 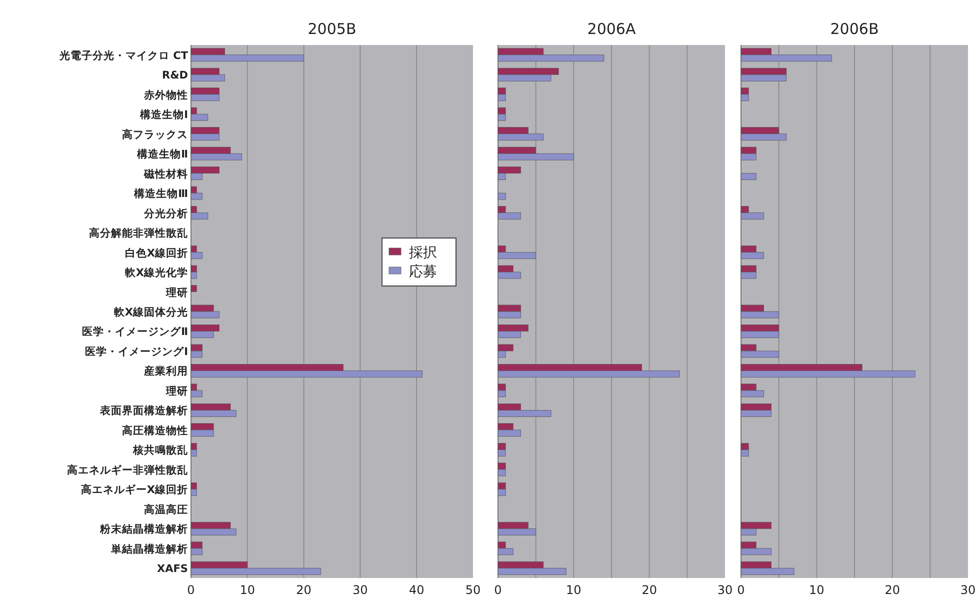 I want to click on y-tick-label: 医学・イメージングⅠ, so click(x=136, y=351).